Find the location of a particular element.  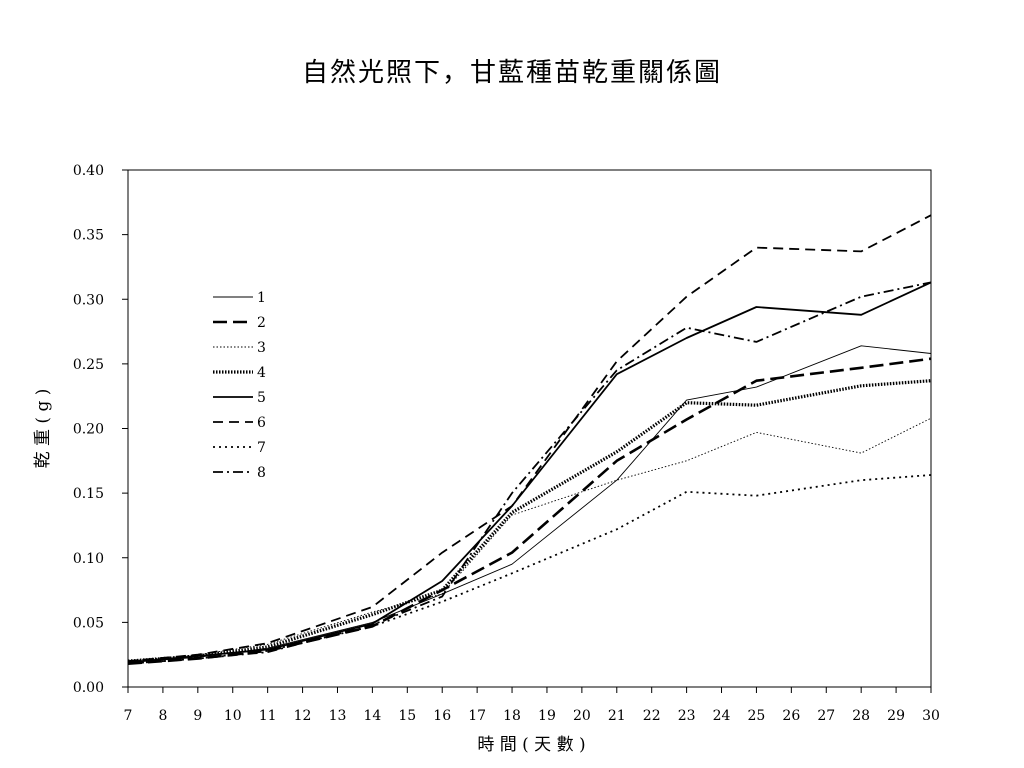

y-tick-label: 0.00 is located at coordinates (88, 688).